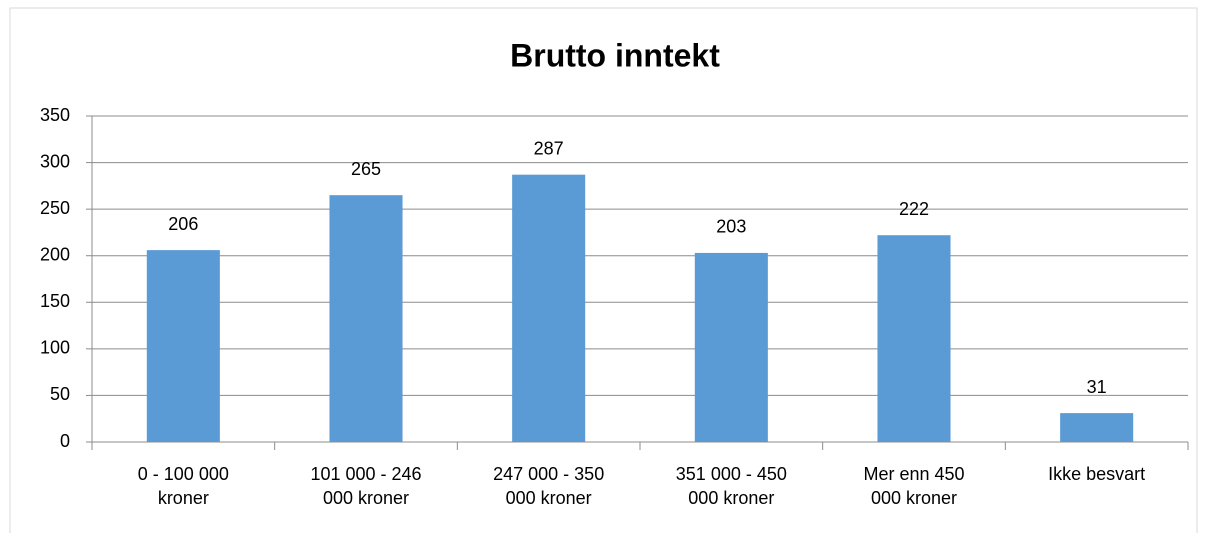  I want to click on y-tick-label: 150, so click(55, 301).